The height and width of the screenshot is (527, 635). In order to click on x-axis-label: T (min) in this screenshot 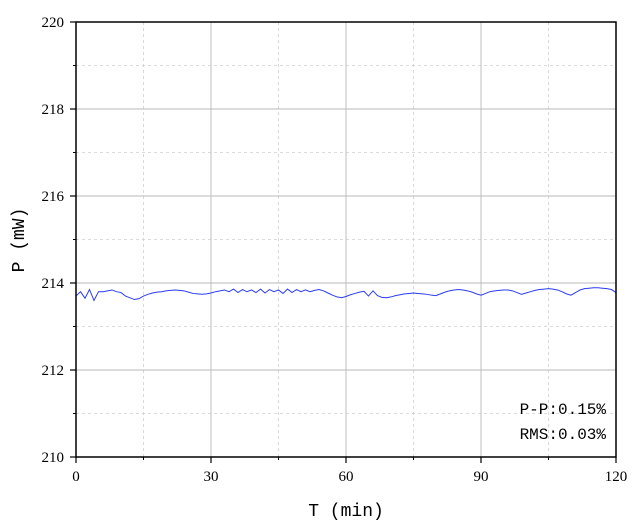, I will do `click(346, 512)`.